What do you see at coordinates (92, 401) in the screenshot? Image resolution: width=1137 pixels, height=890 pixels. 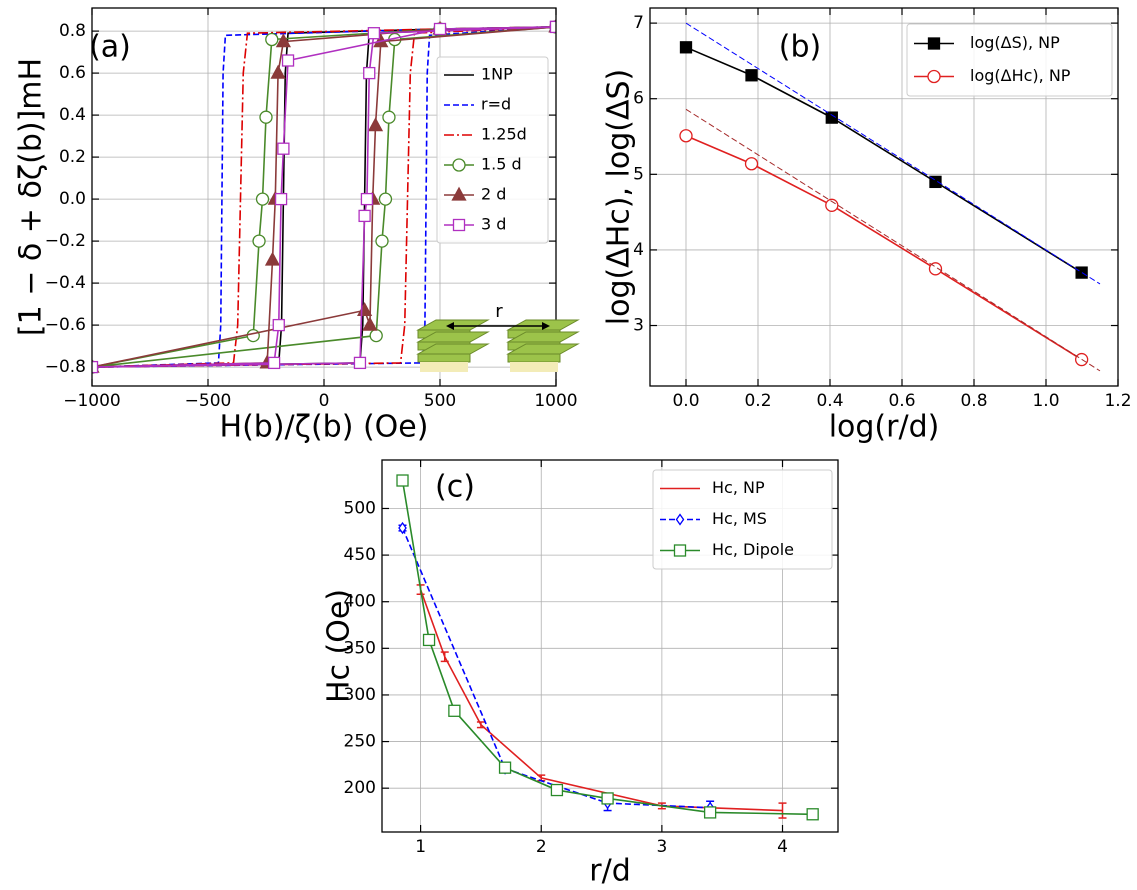 I see `x-tick-label: −1000` at bounding box center [92, 401].